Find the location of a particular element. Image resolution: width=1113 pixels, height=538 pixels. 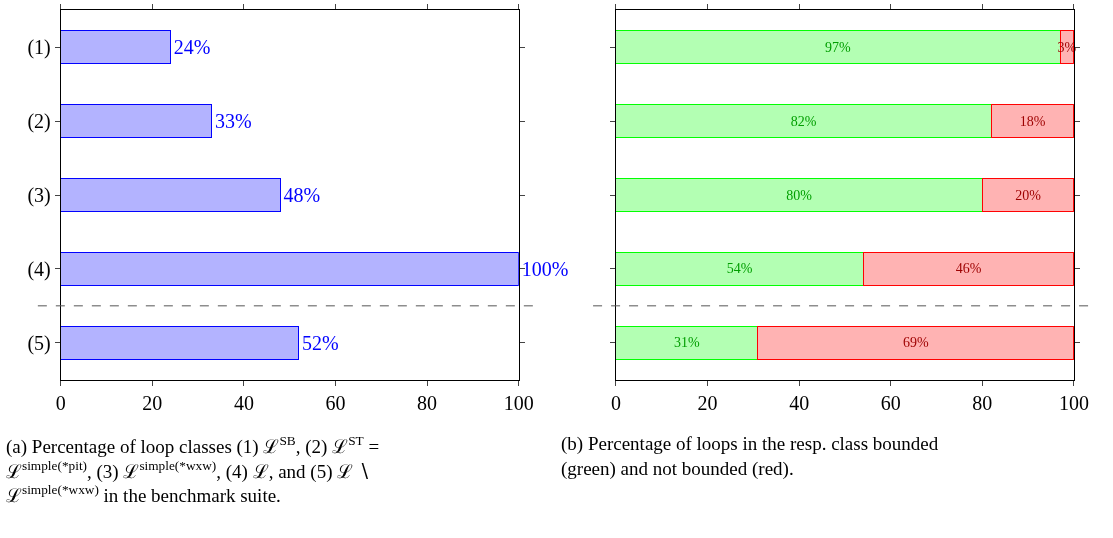

data-label: 100% is located at coordinates (545, 268).